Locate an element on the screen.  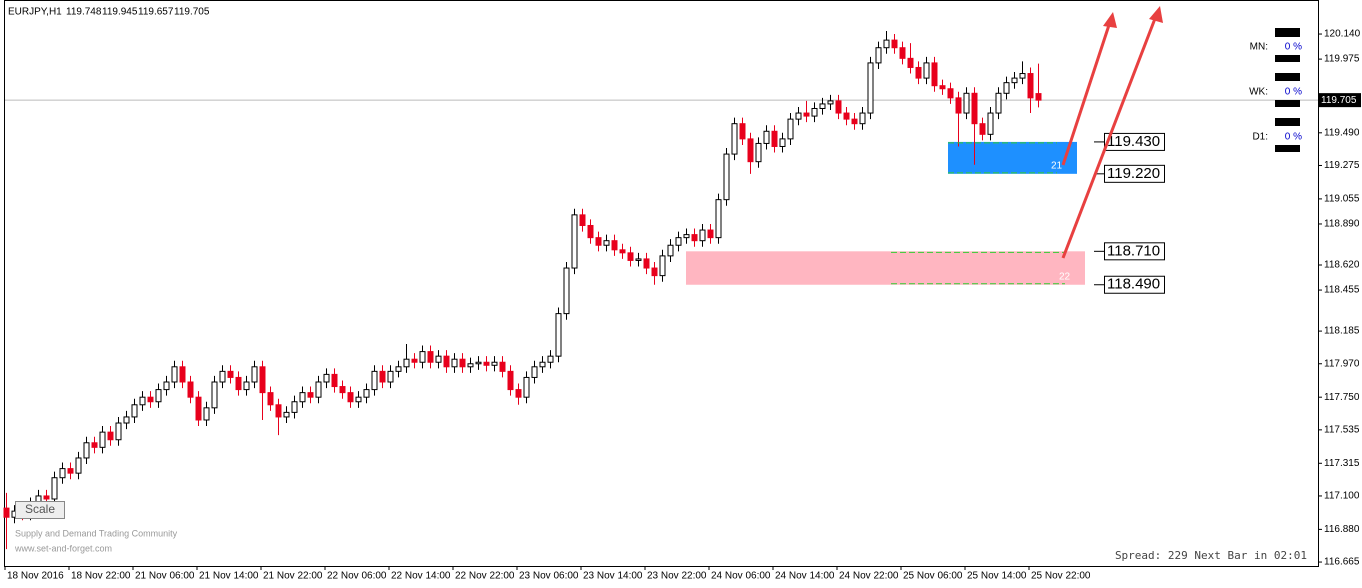
y-tick-label: 119.975 is located at coordinates (1342, 59).